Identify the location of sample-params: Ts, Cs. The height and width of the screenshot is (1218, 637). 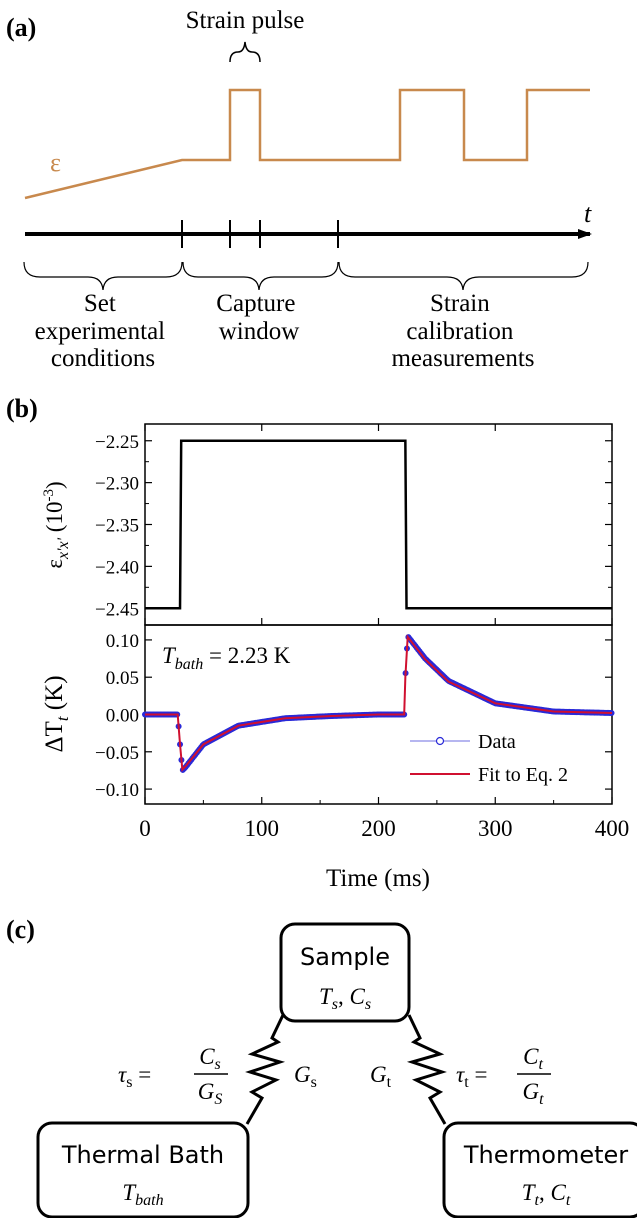
(345, 998).